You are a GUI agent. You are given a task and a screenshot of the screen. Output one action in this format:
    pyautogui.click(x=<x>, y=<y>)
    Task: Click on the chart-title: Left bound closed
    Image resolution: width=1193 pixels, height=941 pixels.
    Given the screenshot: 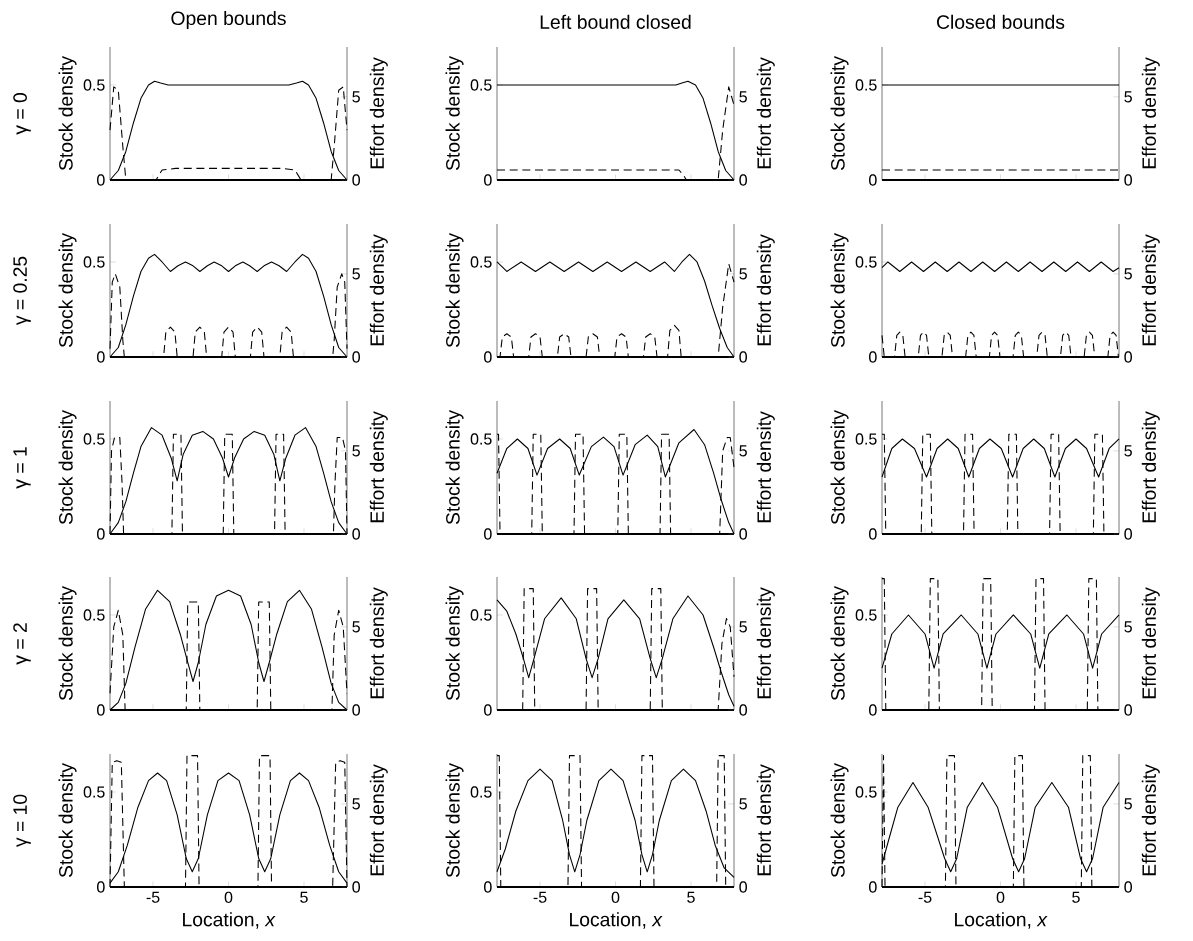 What is the action you would take?
    pyautogui.click(x=615, y=21)
    